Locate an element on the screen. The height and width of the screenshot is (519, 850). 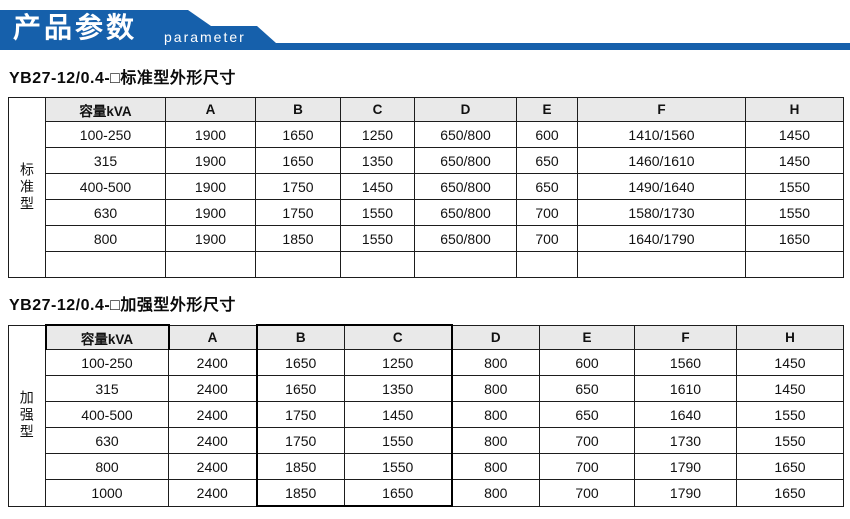
data-cell: 600 is located at coordinates (587, 362).